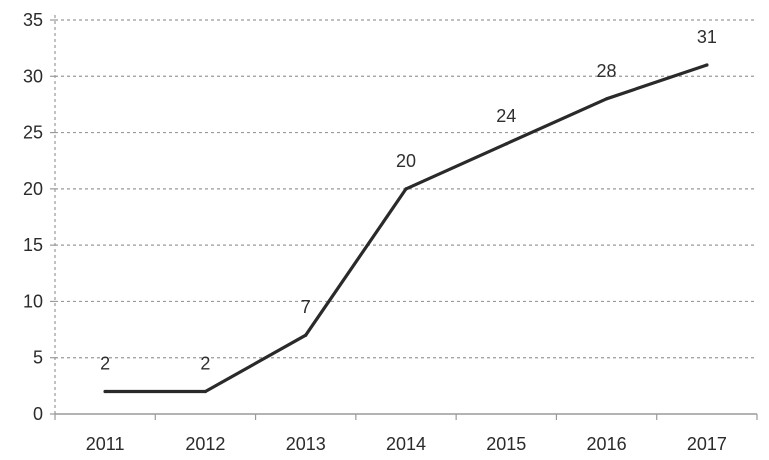 The width and height of the screenshot is (769, 460). Describe the element at coordinates (205, 391) in the screenshot. I see `data-point-2012` at that location.